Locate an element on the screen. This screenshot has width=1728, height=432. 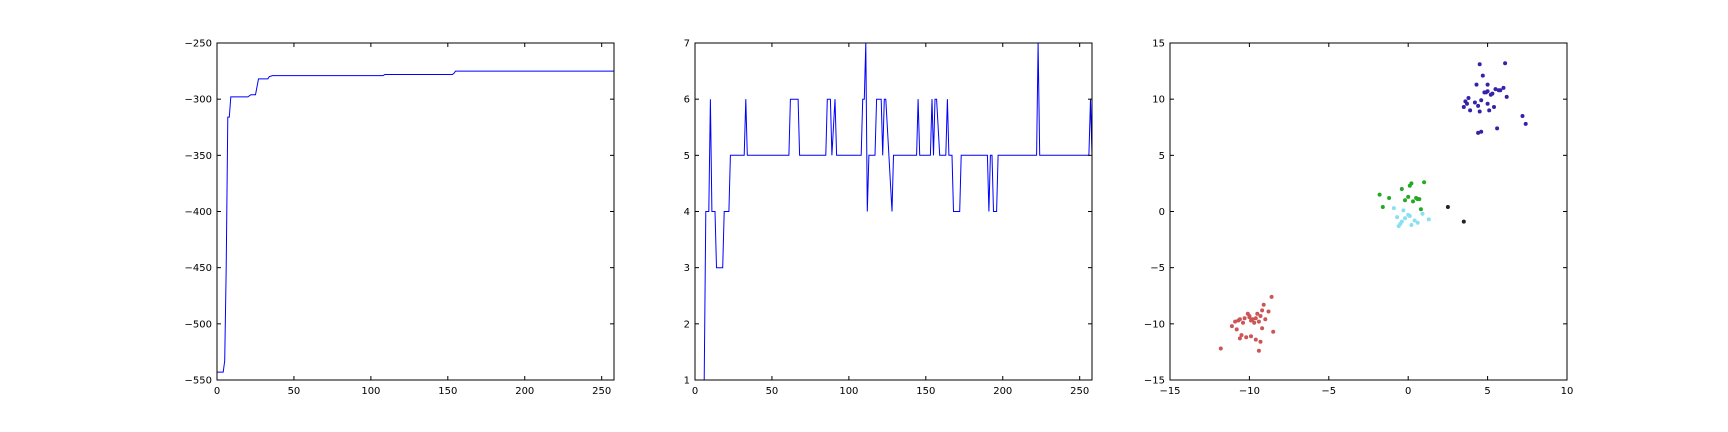
y-tick-label: 6 is located at coordinates (687, 100).